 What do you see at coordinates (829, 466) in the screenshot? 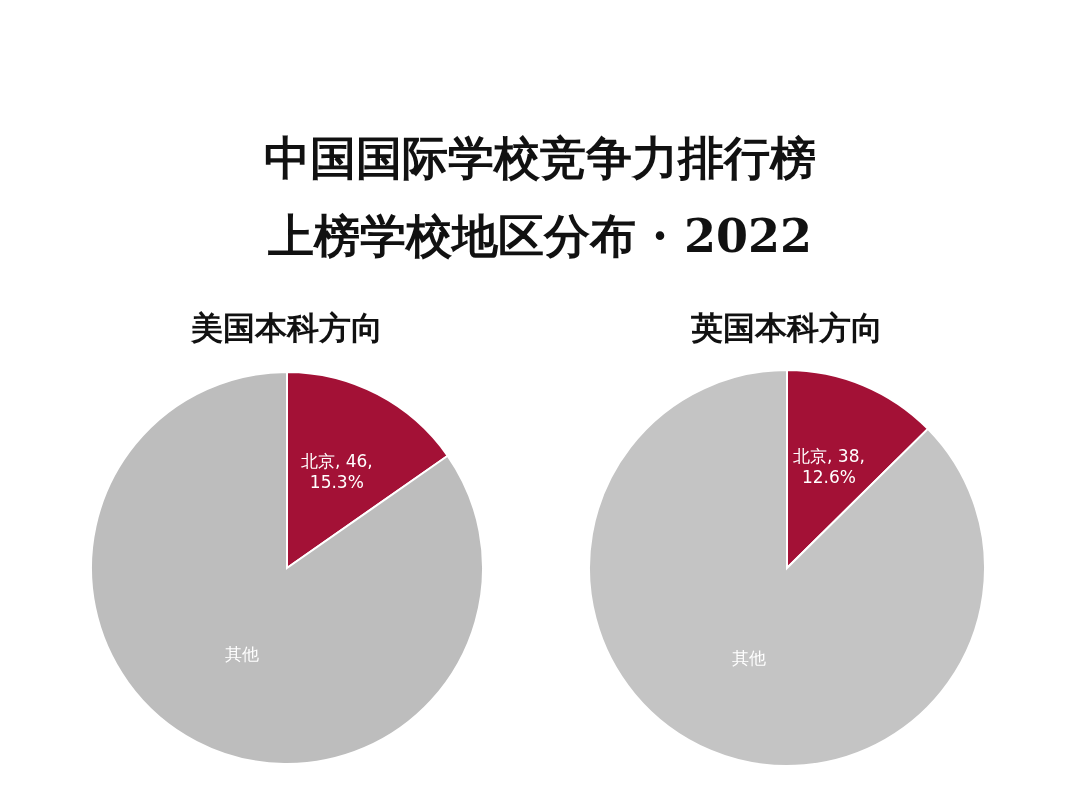
I see `slice-label: 北京, 38, 12.6%` at bounding box center [829, 466].